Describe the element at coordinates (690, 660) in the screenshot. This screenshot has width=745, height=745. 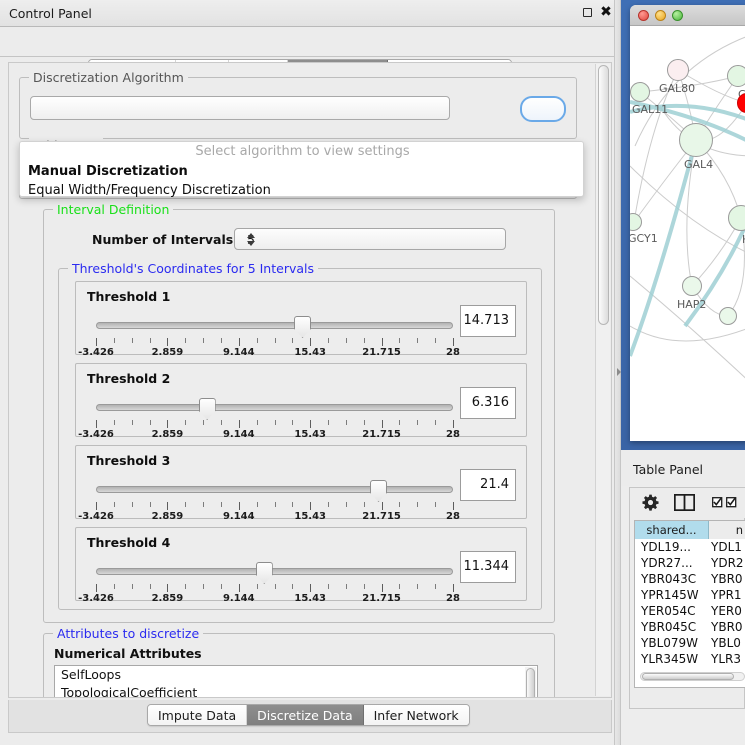
I see `table-row: YLR345W YLR3` at that location.